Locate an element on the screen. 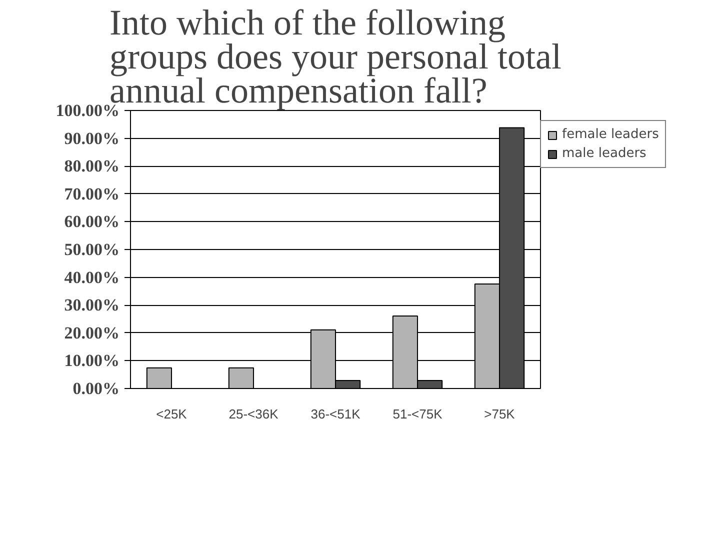 This screenshot has width=719, height=539. x-tick-label: <25K is located at coordinates (172, 414).